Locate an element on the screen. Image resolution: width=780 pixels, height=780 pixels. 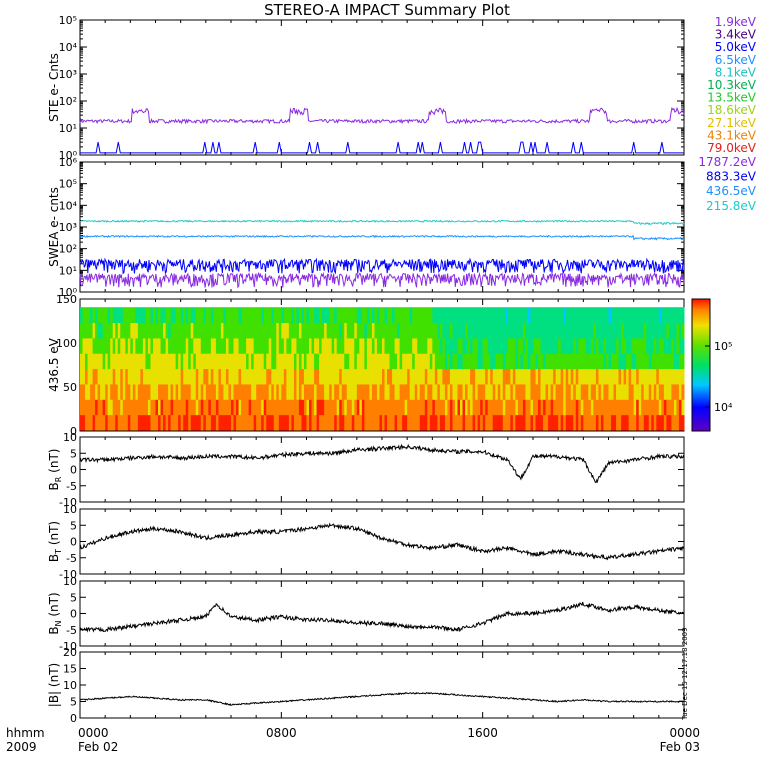
series-line-BR is located at coordinates (382, 463).